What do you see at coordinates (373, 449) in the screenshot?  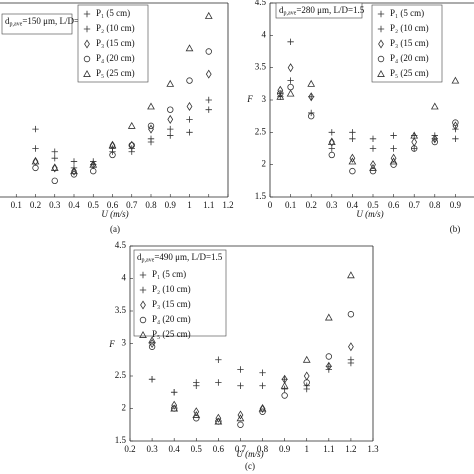 I see `x-tick-label: 1.3` at bounding box center [373, 449].